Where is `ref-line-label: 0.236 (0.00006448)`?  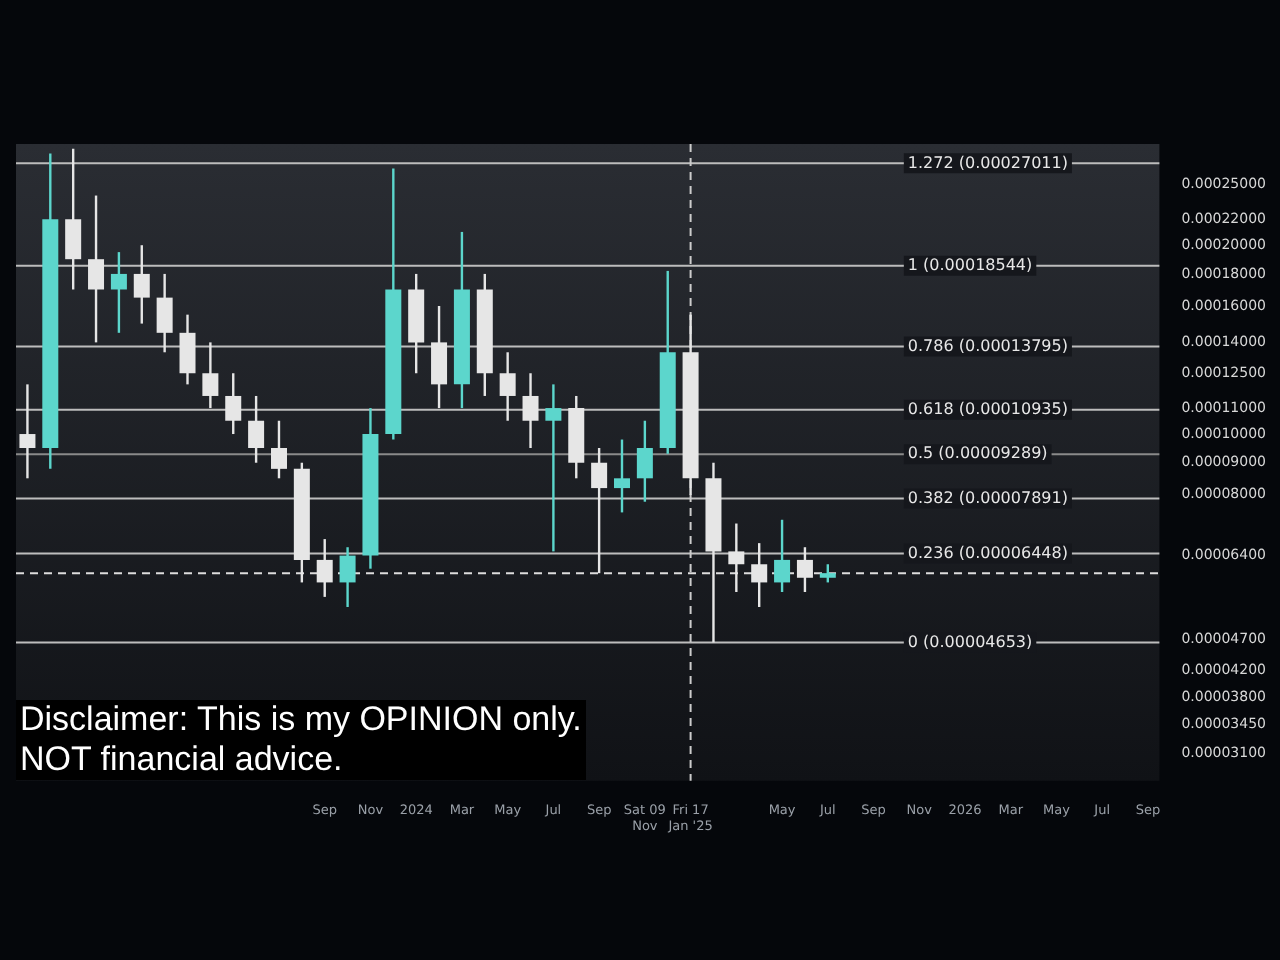 ref-line-label: 0.236 (0.00006448) is located at coordinates (987, 552).